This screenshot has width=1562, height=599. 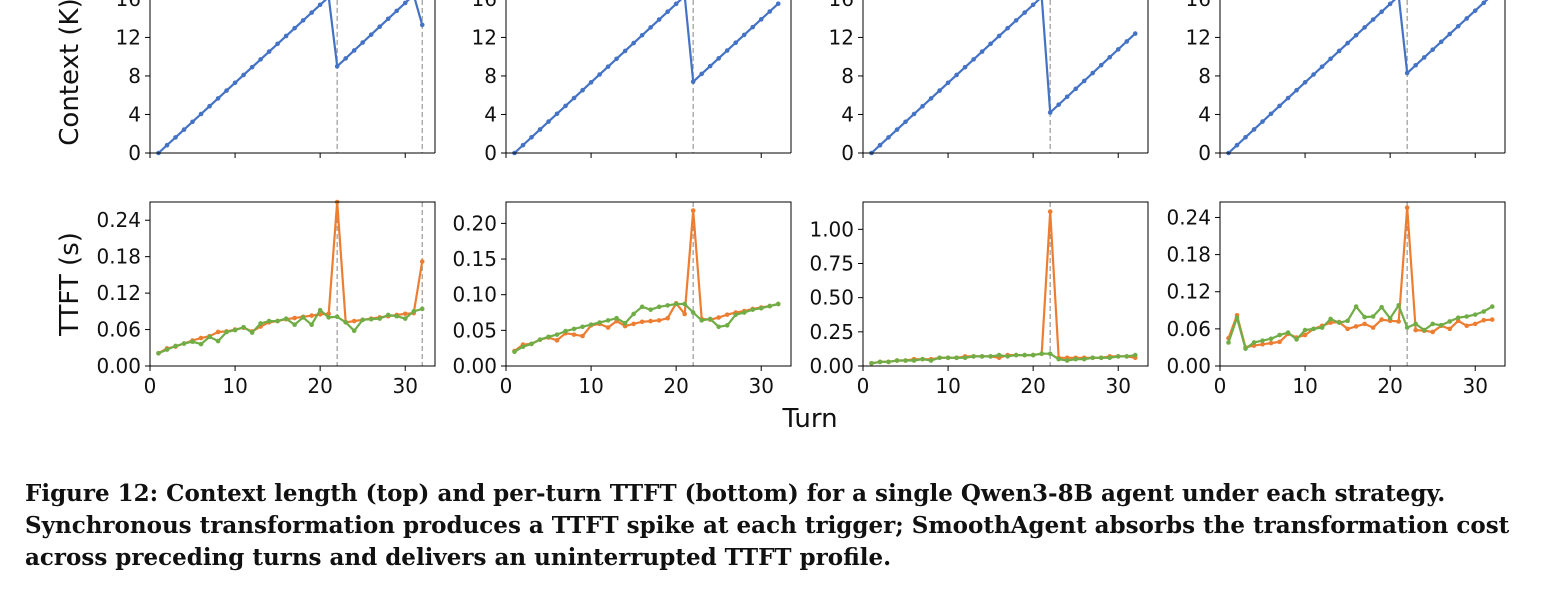 I want to click on y-tick-label: 0.15, so click(x=474, y=259).